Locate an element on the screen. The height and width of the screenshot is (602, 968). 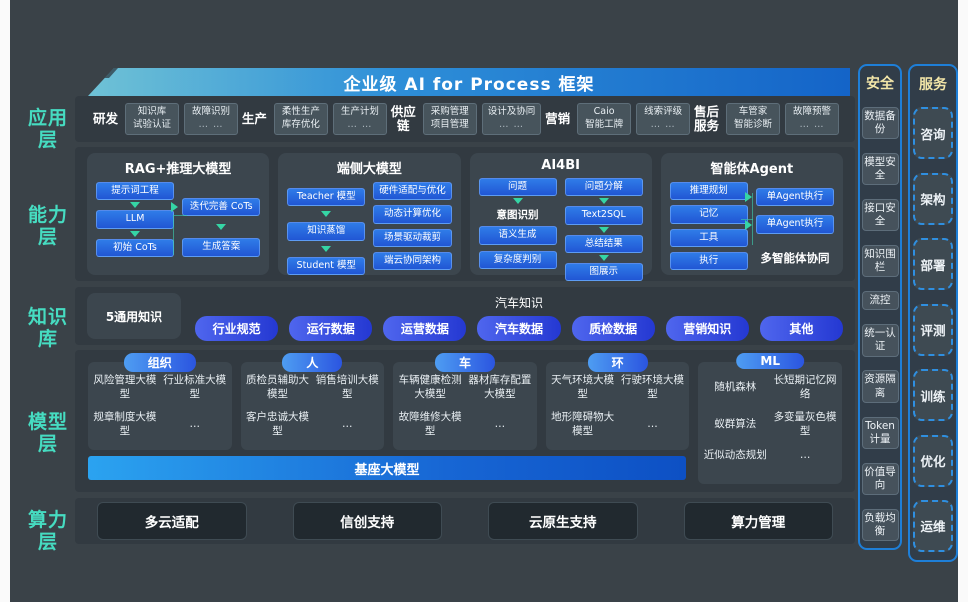
security-item-data-backup: 数据备份 is located at coordinates (880, 123).